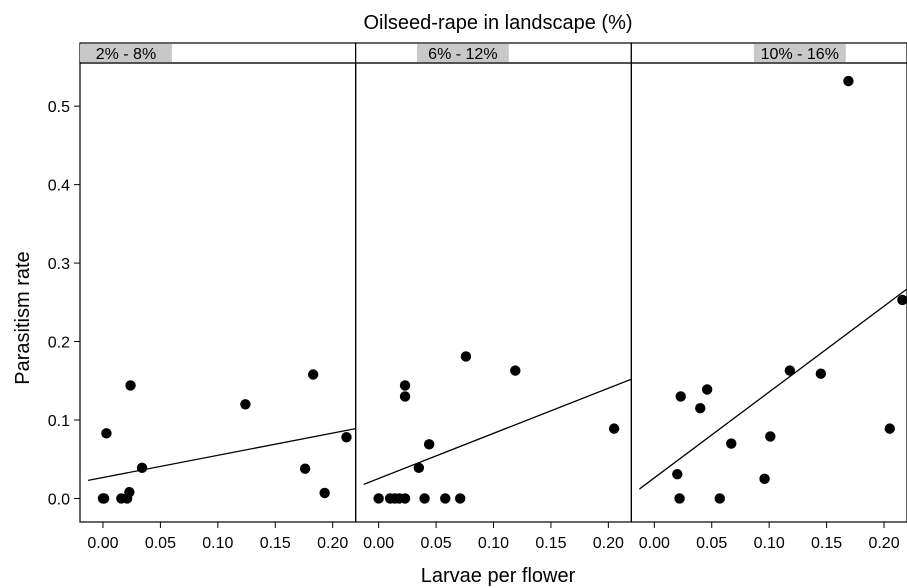 The height and width of the screenshot is (588, 907). What do you see at coordinates (23, 317) in the screenshot?
I see `y-axis-title: Parasitism rate` at bounding box center [23, 317].